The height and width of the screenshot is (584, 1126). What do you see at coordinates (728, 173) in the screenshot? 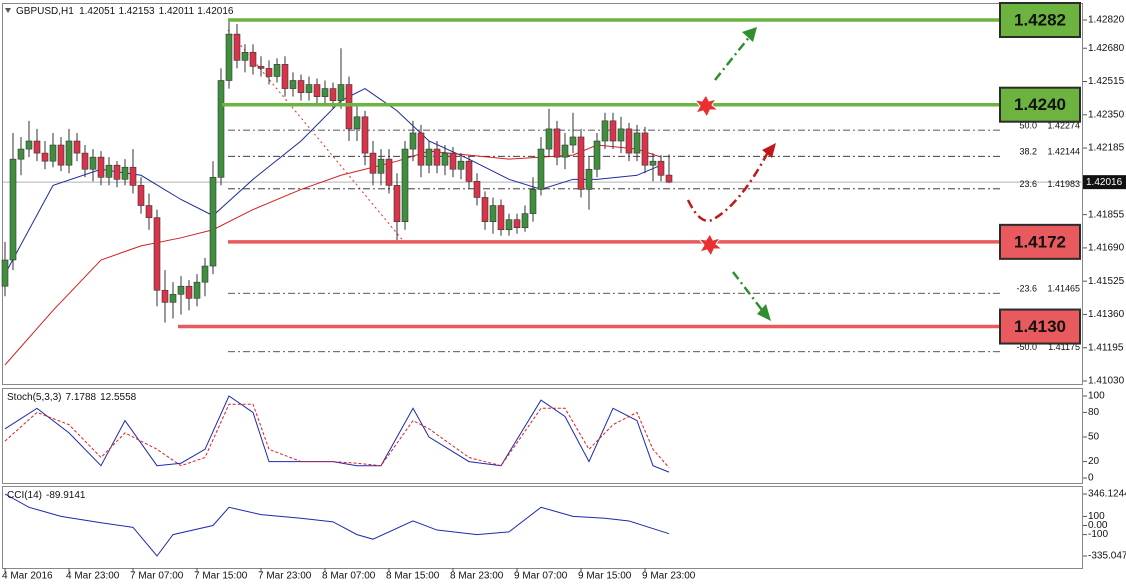
I see `arrows` at bounding box center [728, 173].